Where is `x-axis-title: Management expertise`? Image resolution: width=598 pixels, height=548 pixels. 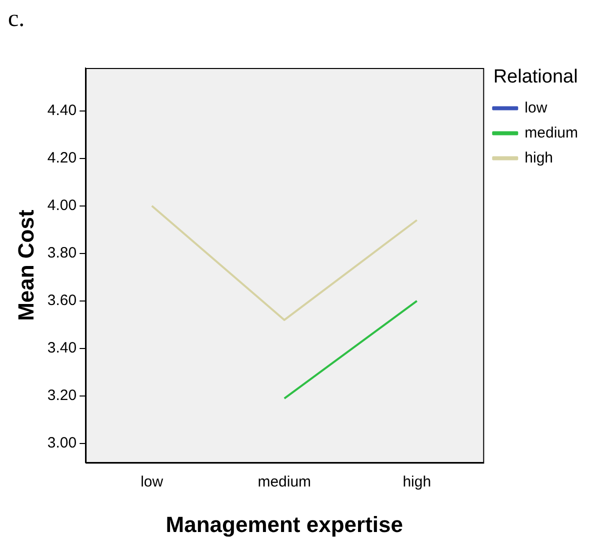 x-axis-title: Management expertise is located at coordinates (284, 524).